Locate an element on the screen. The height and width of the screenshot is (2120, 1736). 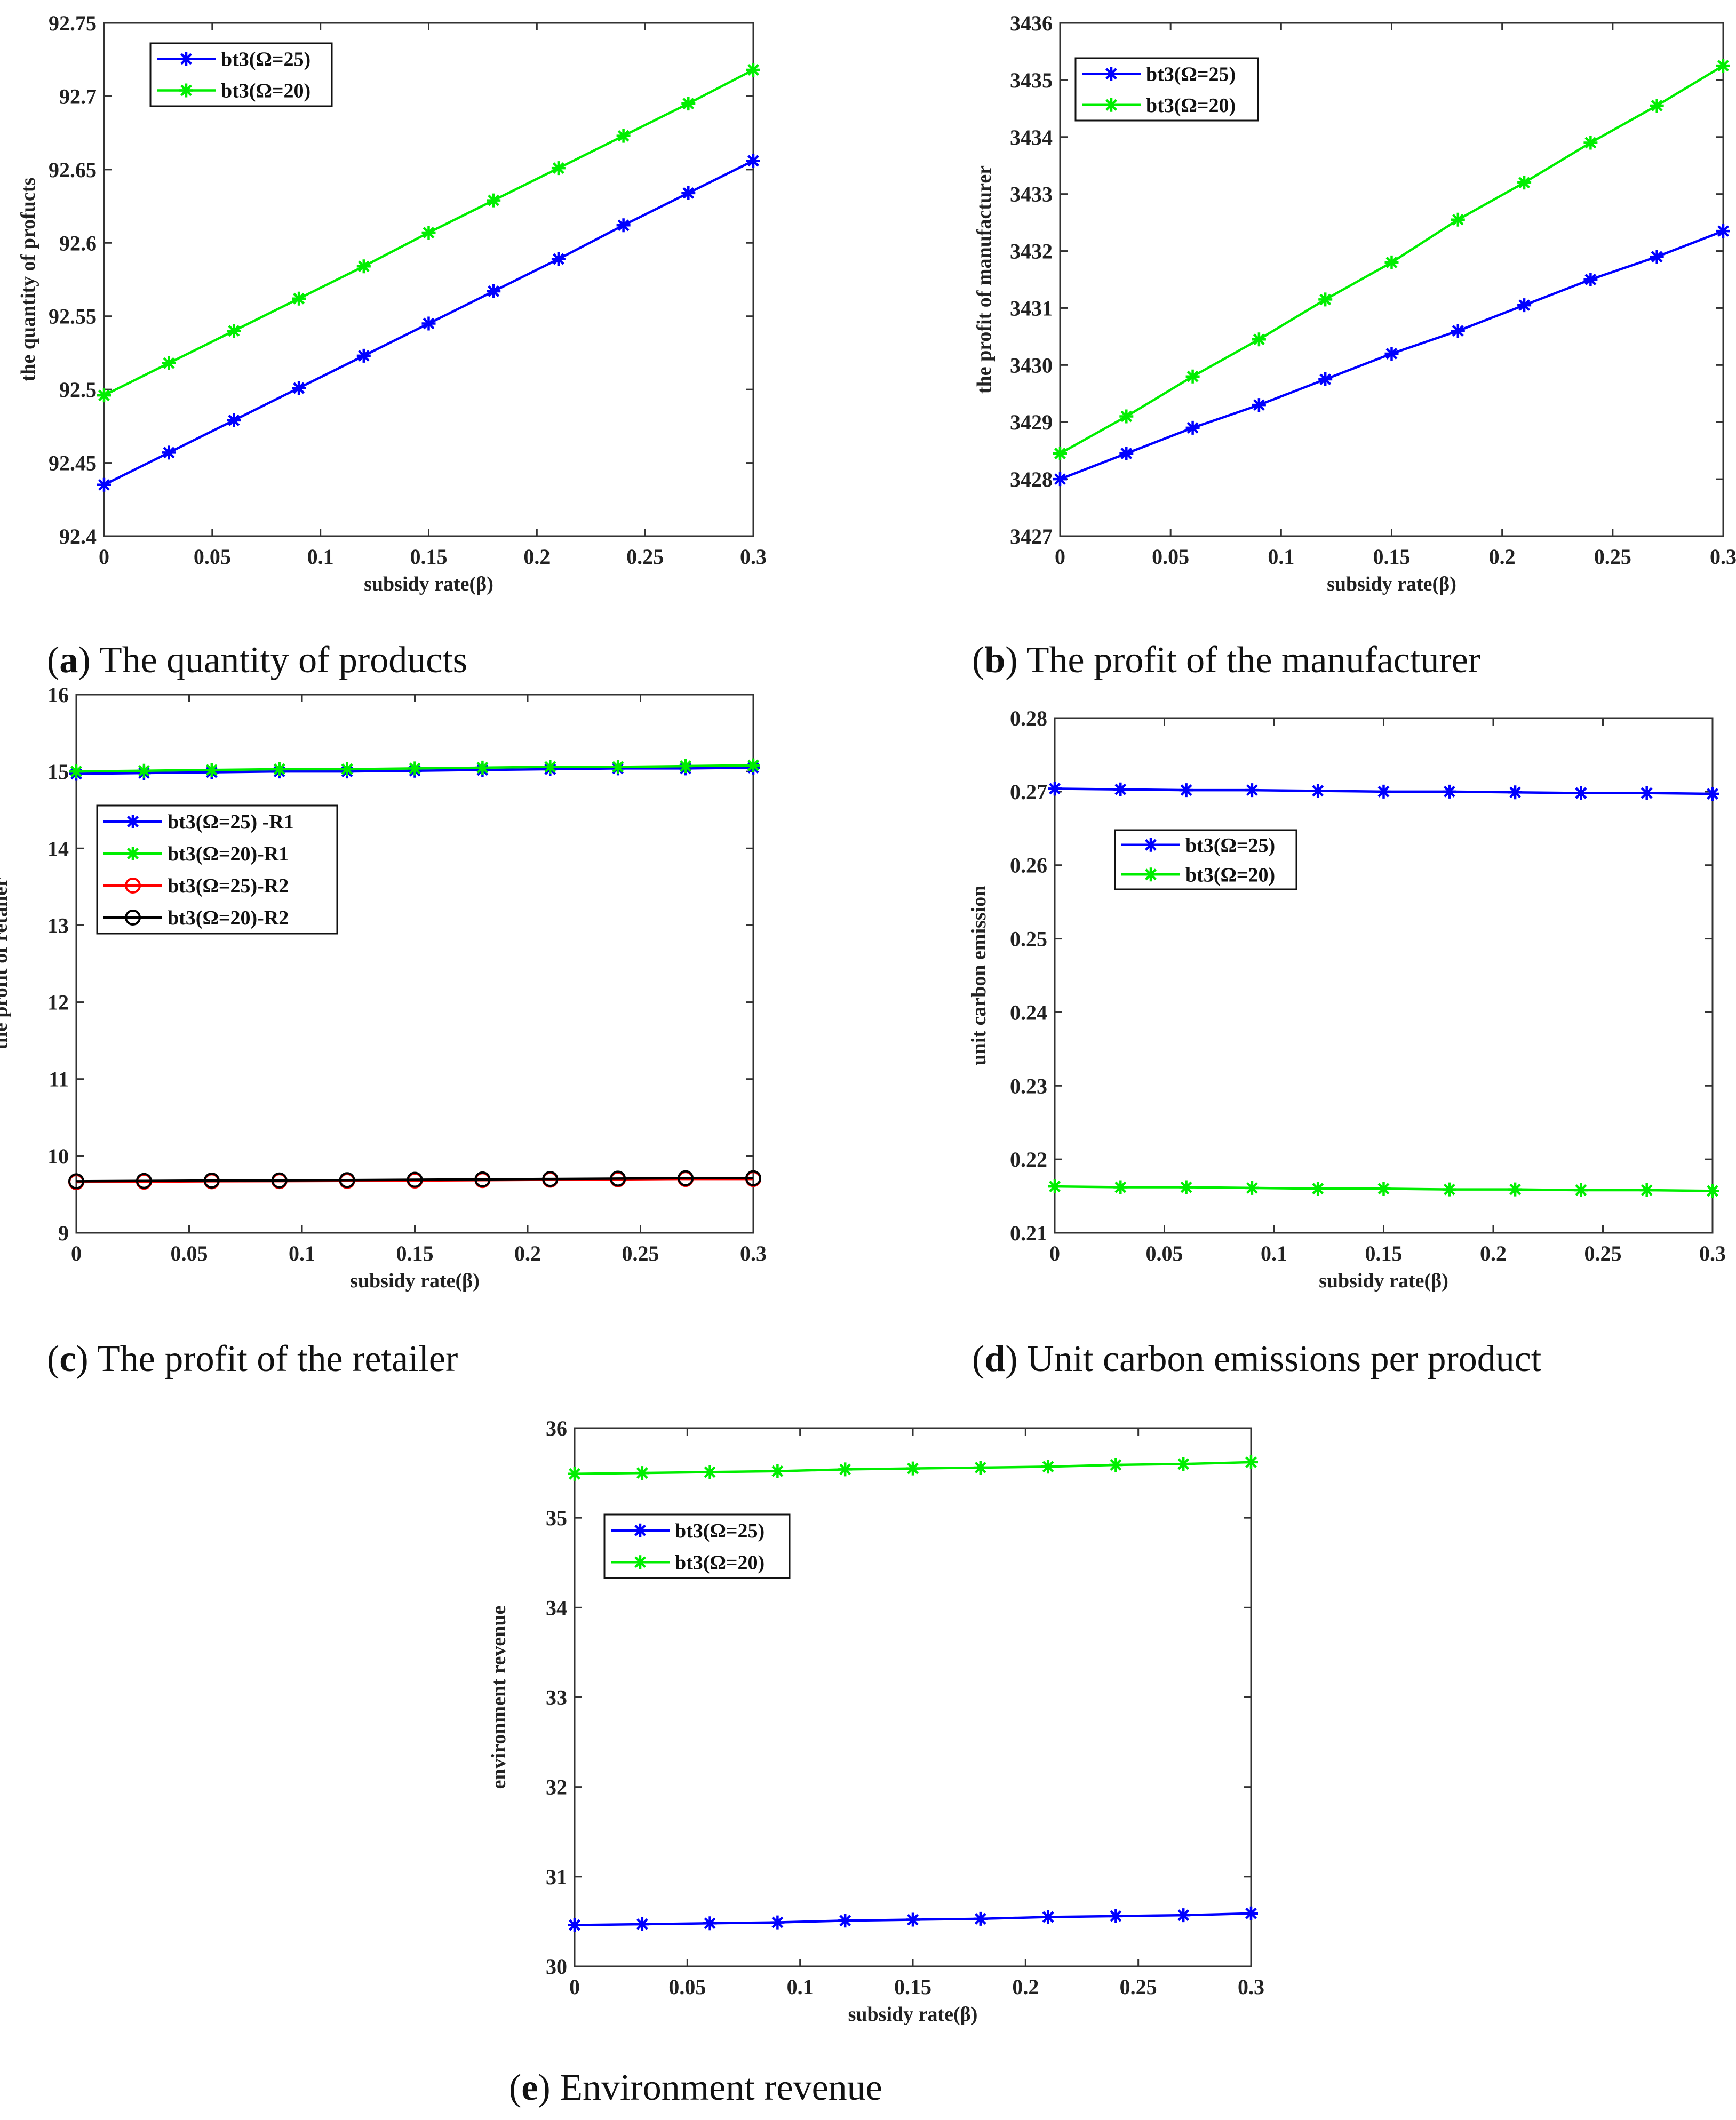
chart-caption: (a) The quantity of products is located at coordinates (257, 660).